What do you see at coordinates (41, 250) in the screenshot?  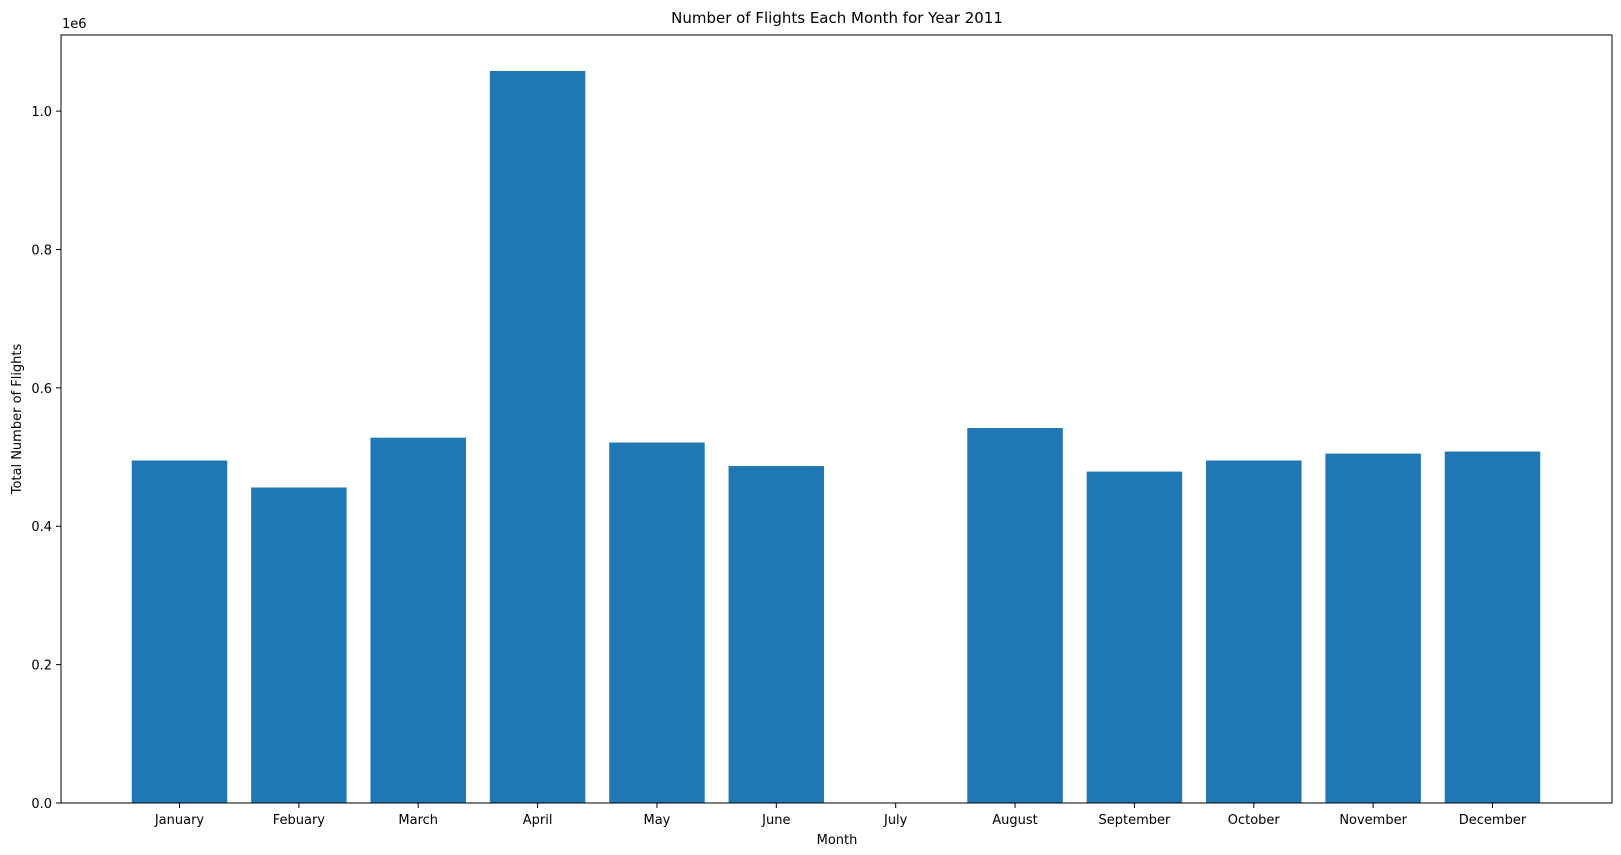 I see `y-tick-label: 0.8` at bounding box center [41, 250].